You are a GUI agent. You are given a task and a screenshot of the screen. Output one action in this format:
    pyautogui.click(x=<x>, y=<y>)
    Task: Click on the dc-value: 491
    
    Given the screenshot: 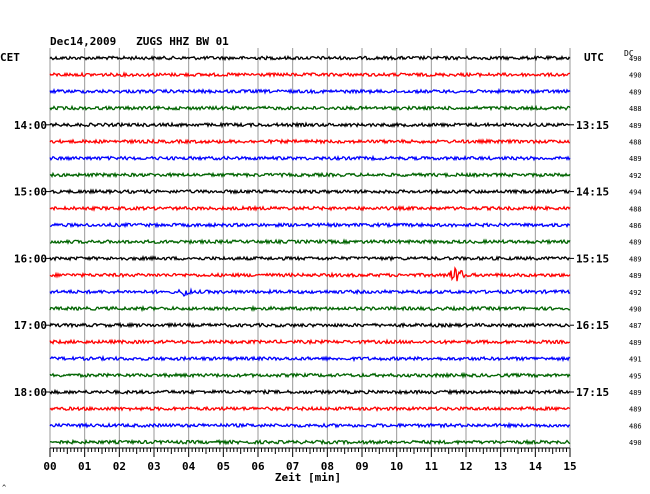 What is the action you would take?
    pyautogui.click(x=635, y=360)
    